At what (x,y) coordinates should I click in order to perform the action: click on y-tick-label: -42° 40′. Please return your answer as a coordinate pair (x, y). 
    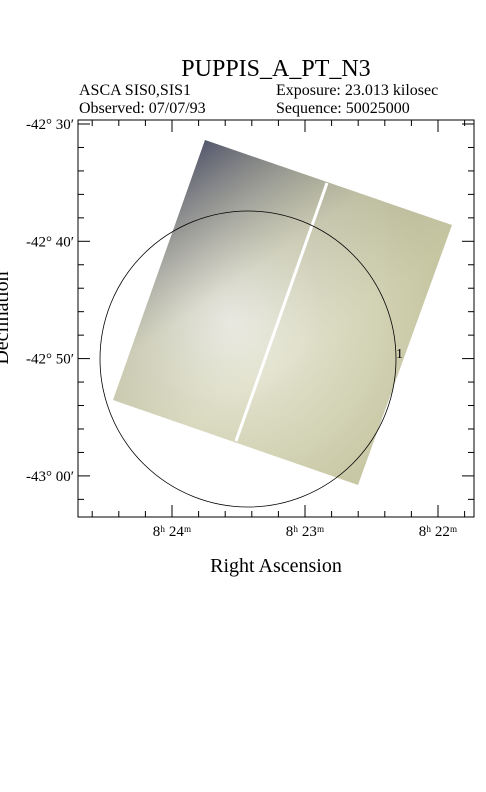
    Looking at the image, I should click on (50, 242).